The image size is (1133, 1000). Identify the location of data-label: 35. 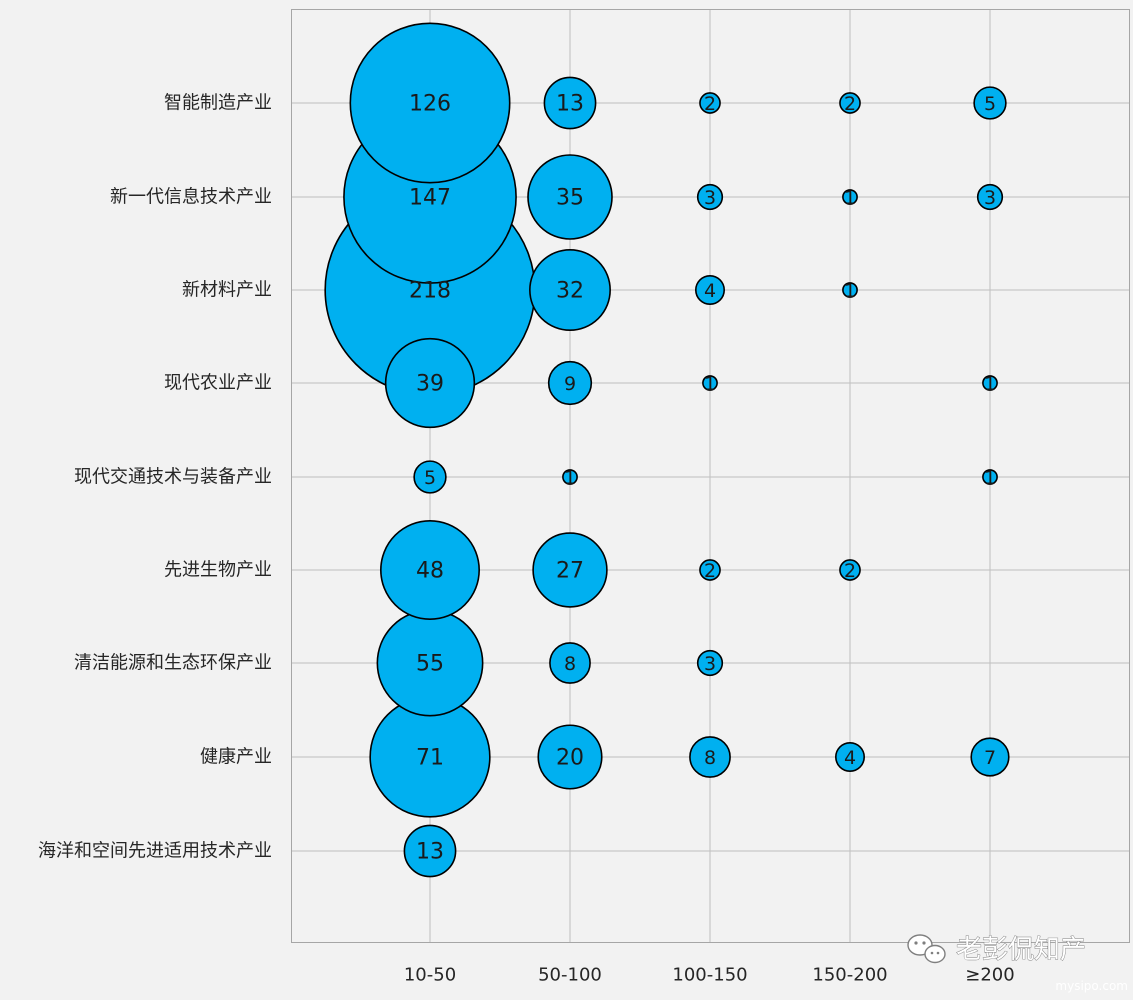
(570, 198).